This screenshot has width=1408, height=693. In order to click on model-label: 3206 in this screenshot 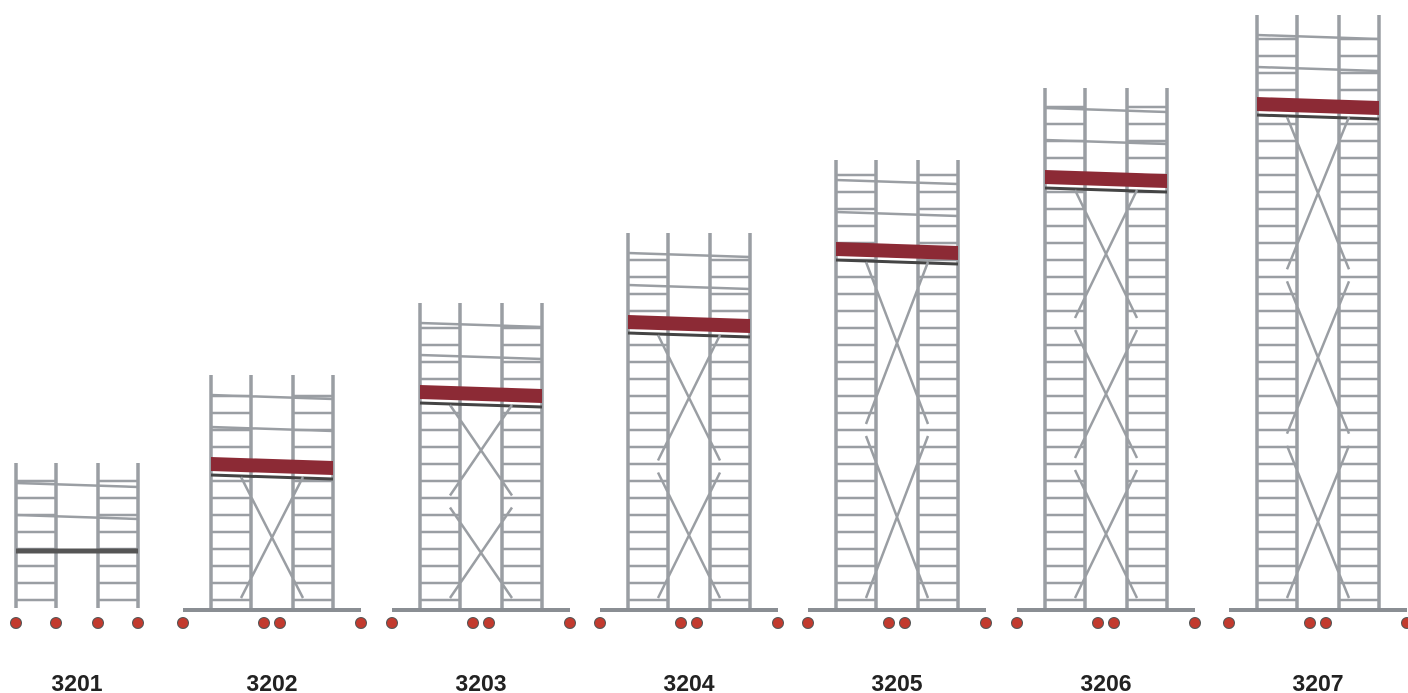, I will do `click(1105, 681)`.